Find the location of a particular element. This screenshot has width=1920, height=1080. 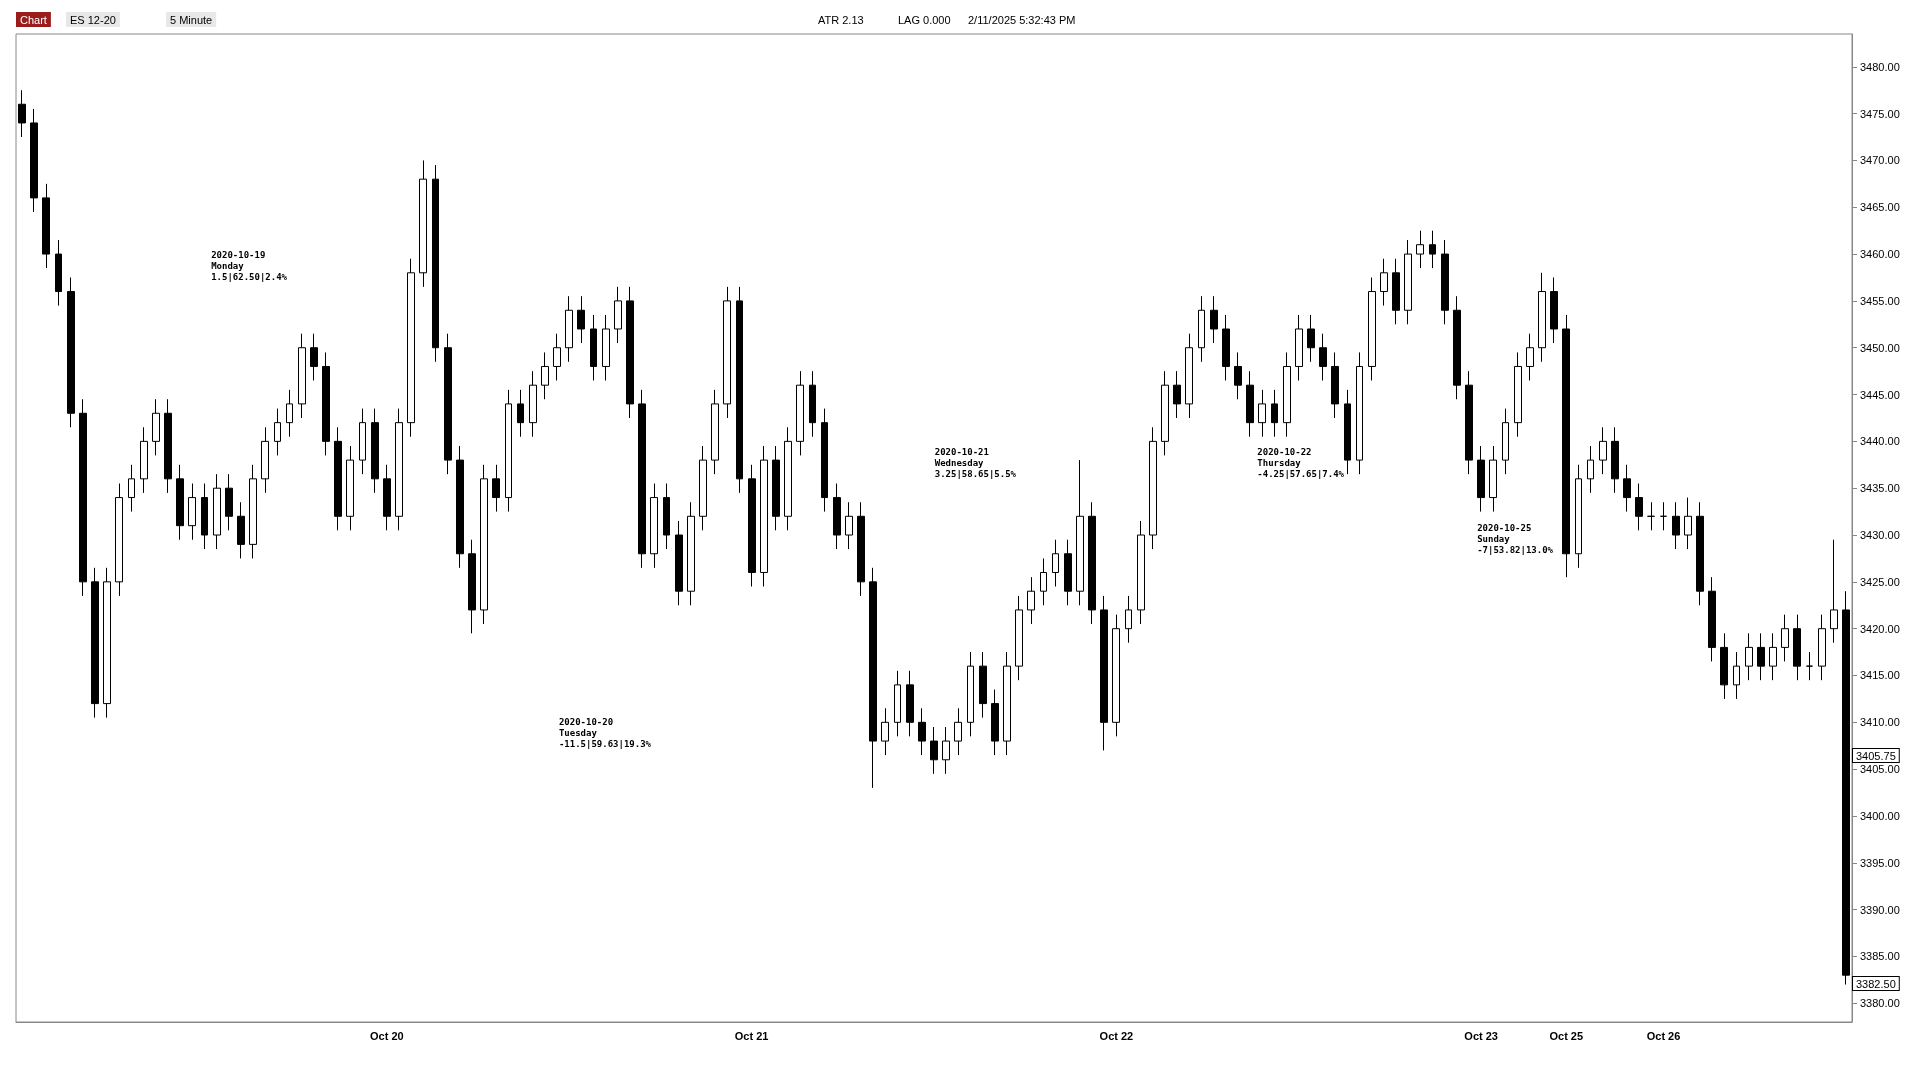

y-tick-label: 3475.00 is located at coordinates (1880, 113).